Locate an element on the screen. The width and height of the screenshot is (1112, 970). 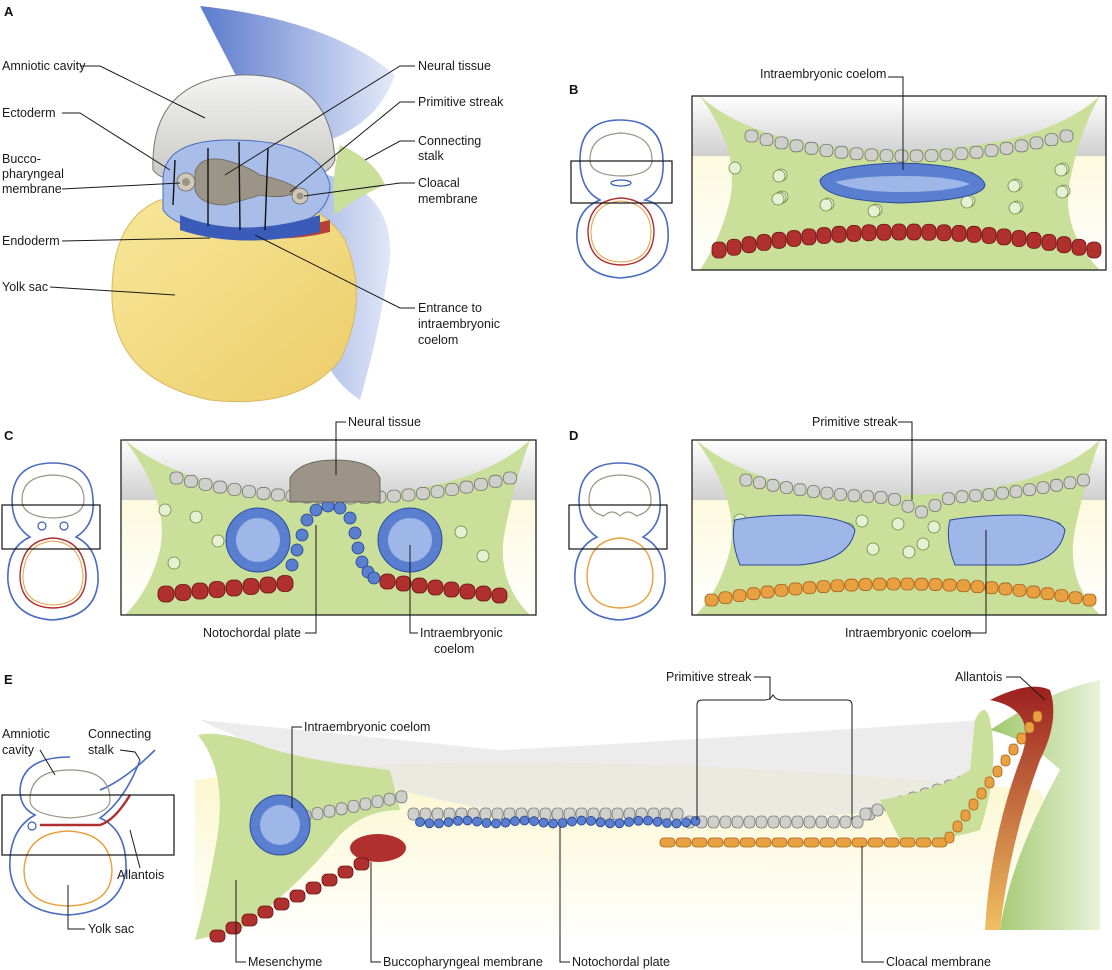
label-coelom-c-1: Intraembryonic is located at coordinates (461, 633).